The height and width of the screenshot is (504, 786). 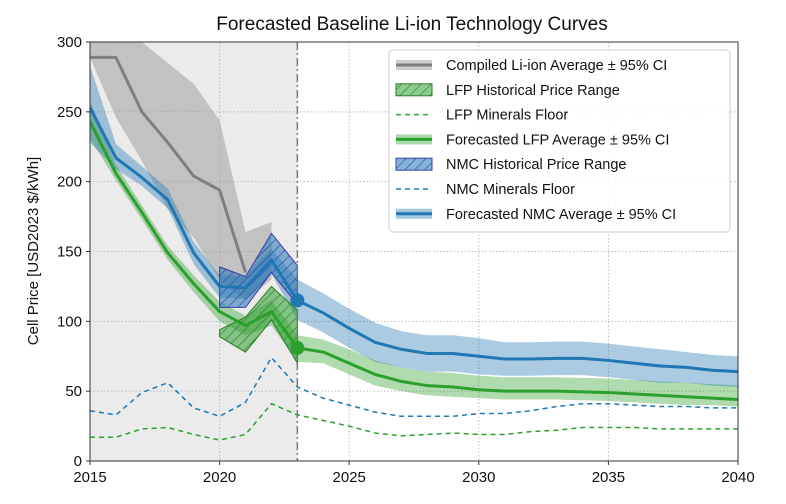 What do you see at coordinates (536, 165) in the screenshot?
I see `legend-label: NMC Historical Price Range` at bounding box center [536, 165].